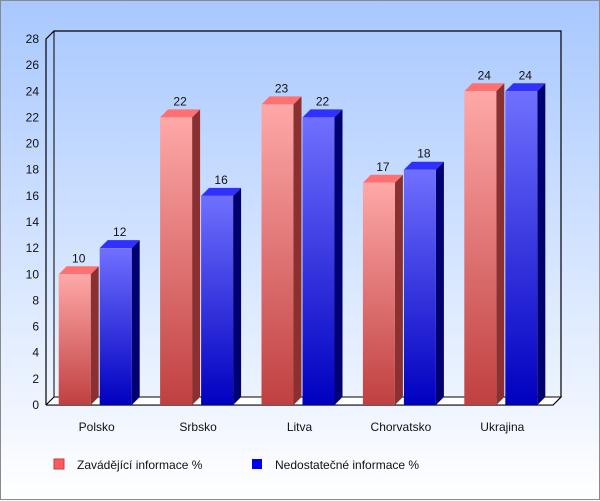  I want to click on data-label: 12, so click(120, 232).